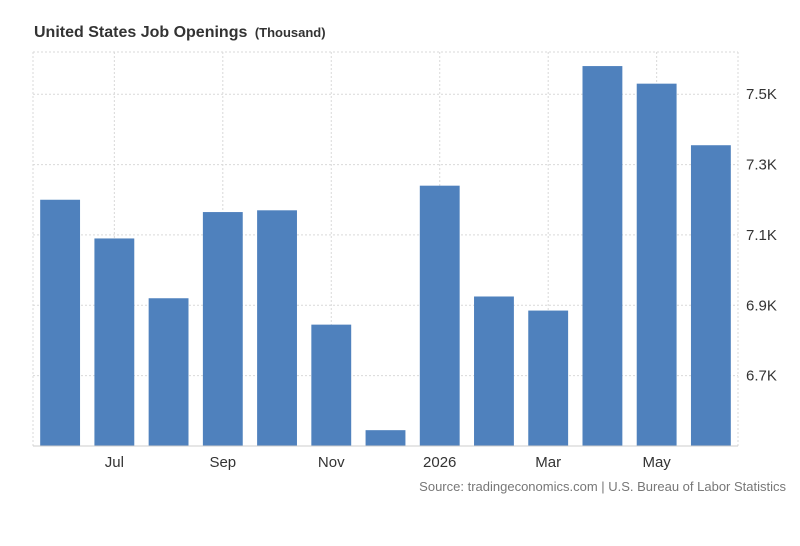 The width and height of the screenshot is (800, 546). Describe the element at coordinates (114, 342) in the screenshot. I see `bar-jul` at that location.